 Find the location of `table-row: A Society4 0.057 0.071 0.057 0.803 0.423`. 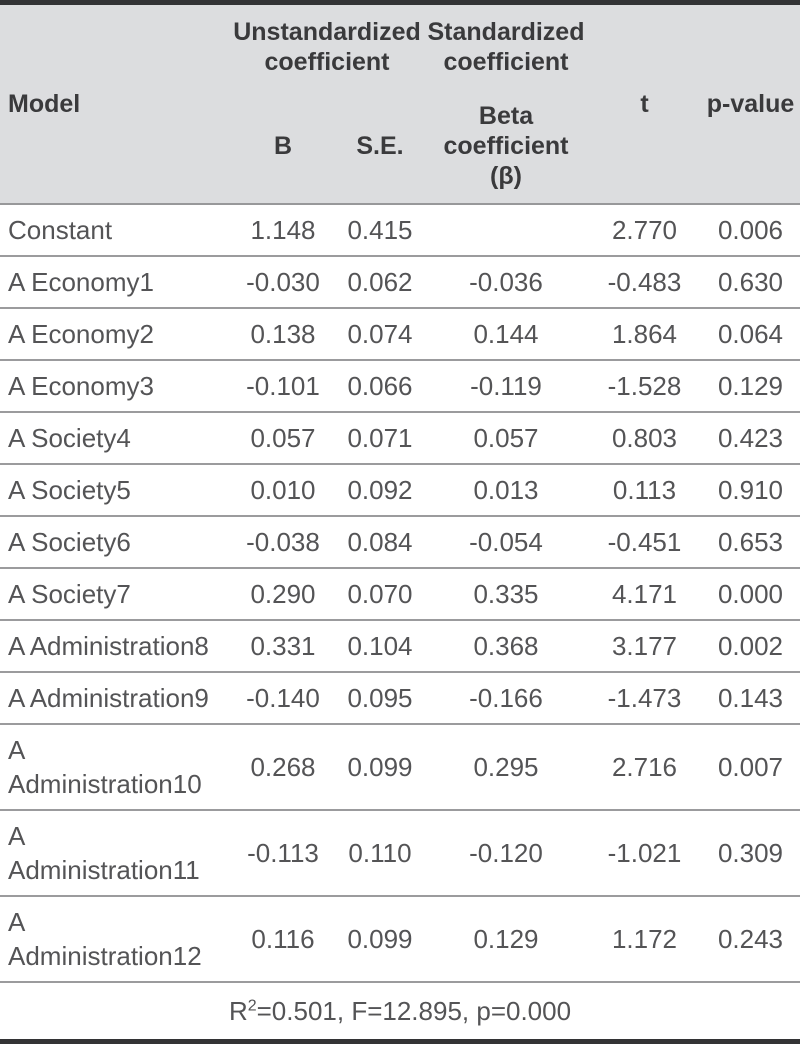

table-row: A Society4 0.057 0.071 0.057 0.803 0.423 is located at coordinates (400, 438).